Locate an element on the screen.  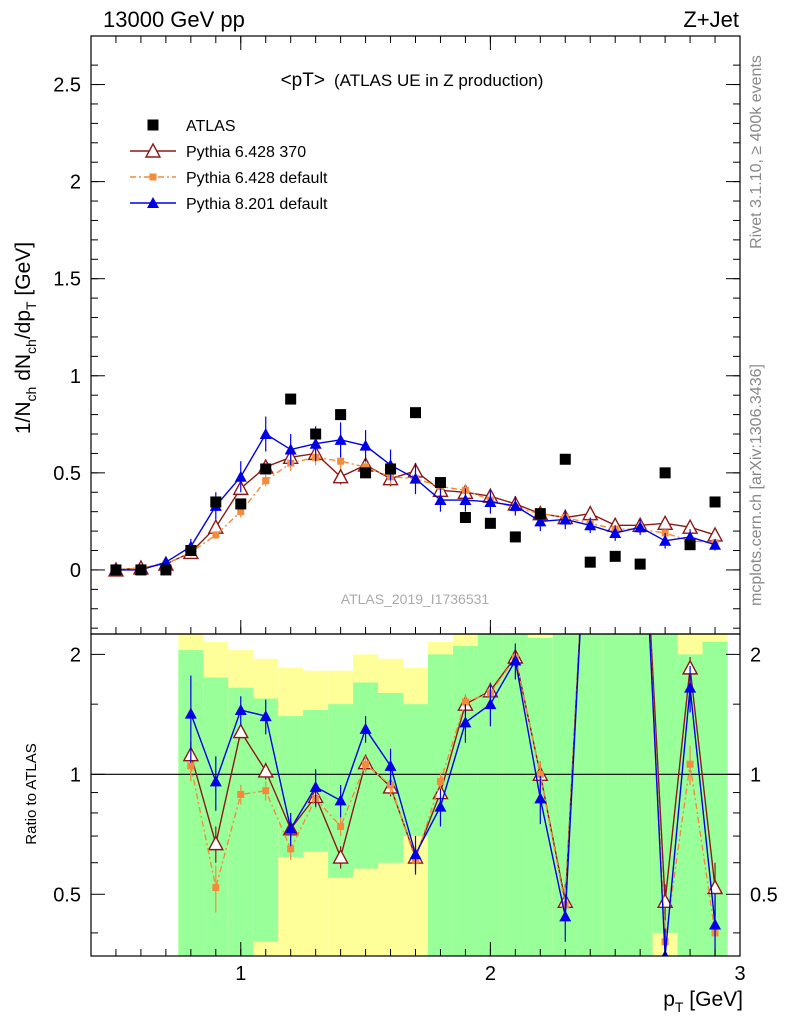
ratio-y-tick-label-2: 2 is located at coordinates (75, 655).